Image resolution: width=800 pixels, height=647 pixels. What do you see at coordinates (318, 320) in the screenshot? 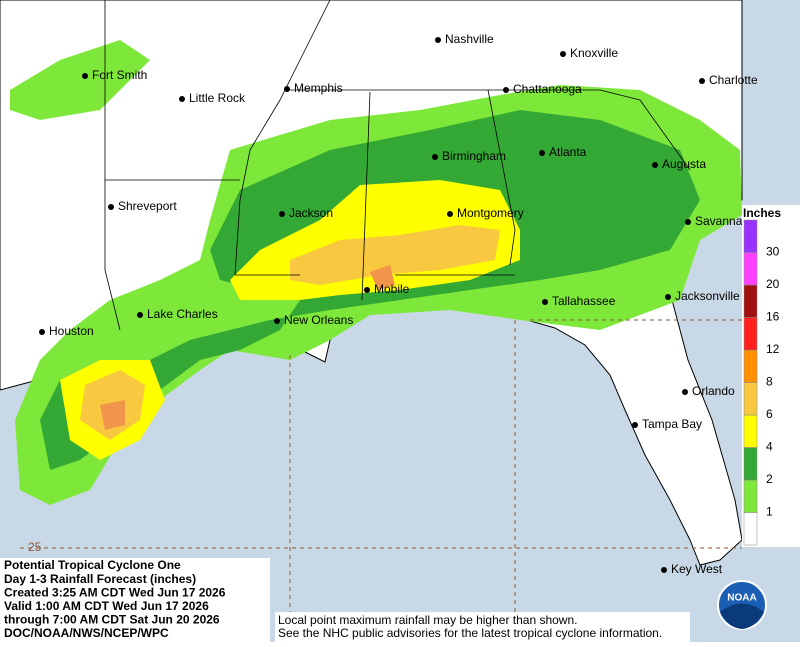
I see `city-label: New Orleans` at bounding box center [318, 320].